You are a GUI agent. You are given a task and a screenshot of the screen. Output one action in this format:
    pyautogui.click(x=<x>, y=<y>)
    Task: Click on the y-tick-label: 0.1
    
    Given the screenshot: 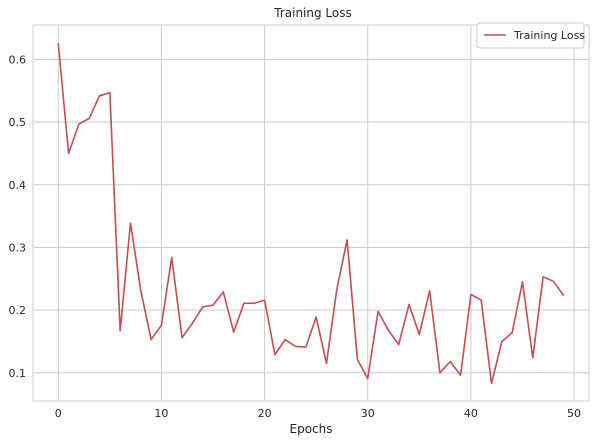 What is the action you would take?
    pyautogui.click(x=18, y=373)
    